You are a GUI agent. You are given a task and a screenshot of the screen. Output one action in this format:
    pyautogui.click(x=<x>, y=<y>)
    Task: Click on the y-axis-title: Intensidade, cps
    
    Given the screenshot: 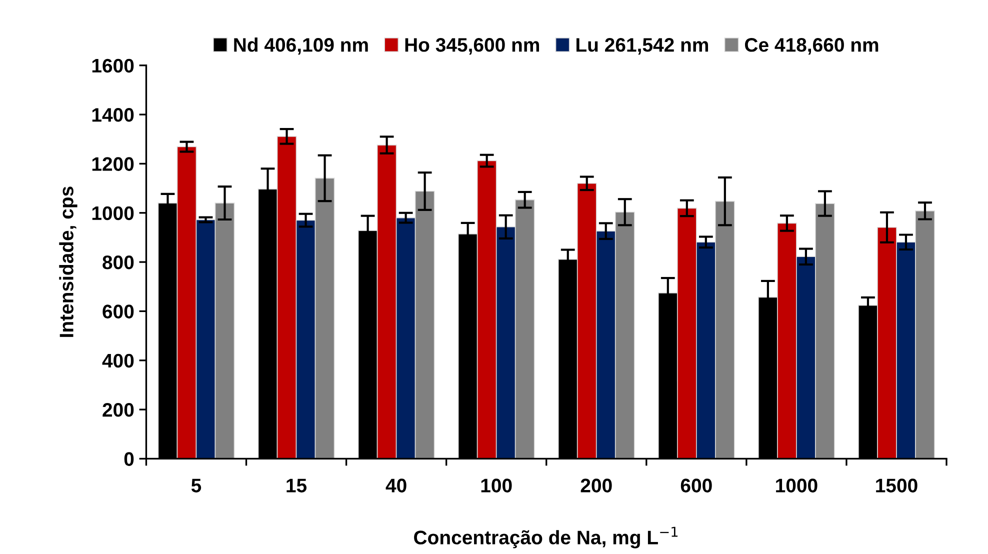 What is the action you would take?
    pyautogui.click(x=68, y=261)
    